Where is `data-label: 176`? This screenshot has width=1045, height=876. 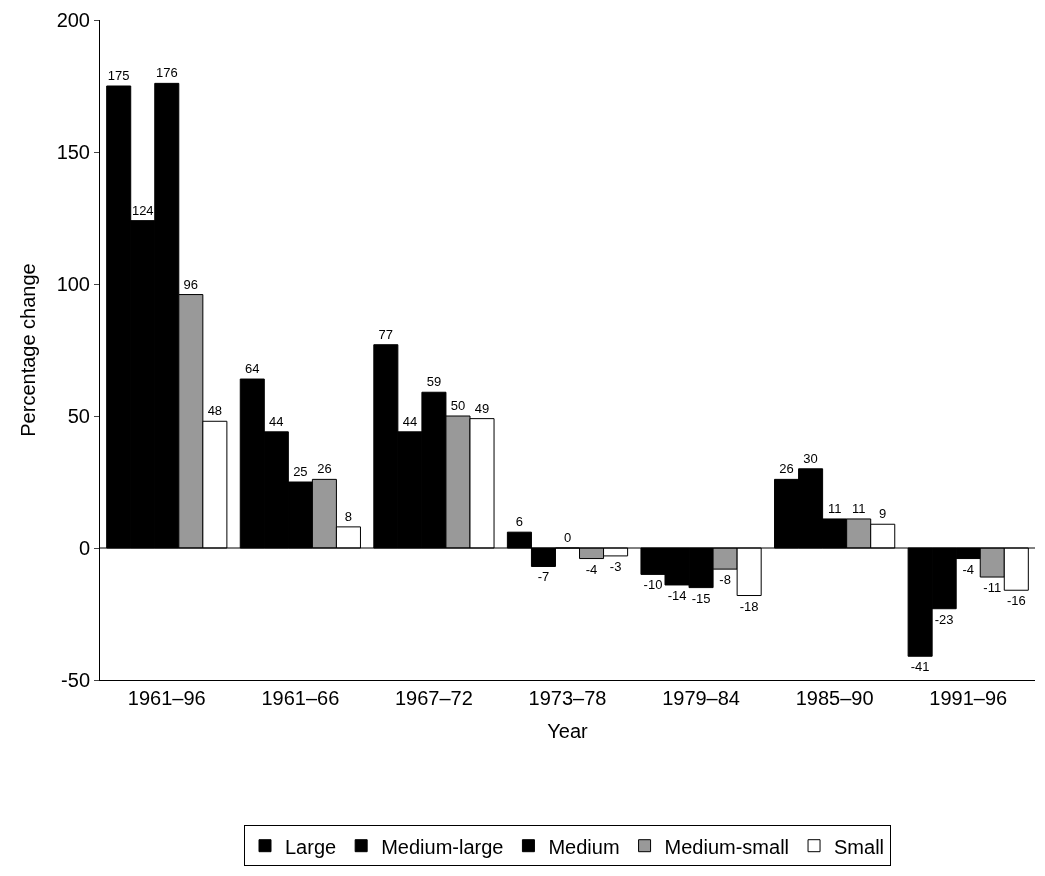 data-label: 176 is located at coordinates (166, 73).